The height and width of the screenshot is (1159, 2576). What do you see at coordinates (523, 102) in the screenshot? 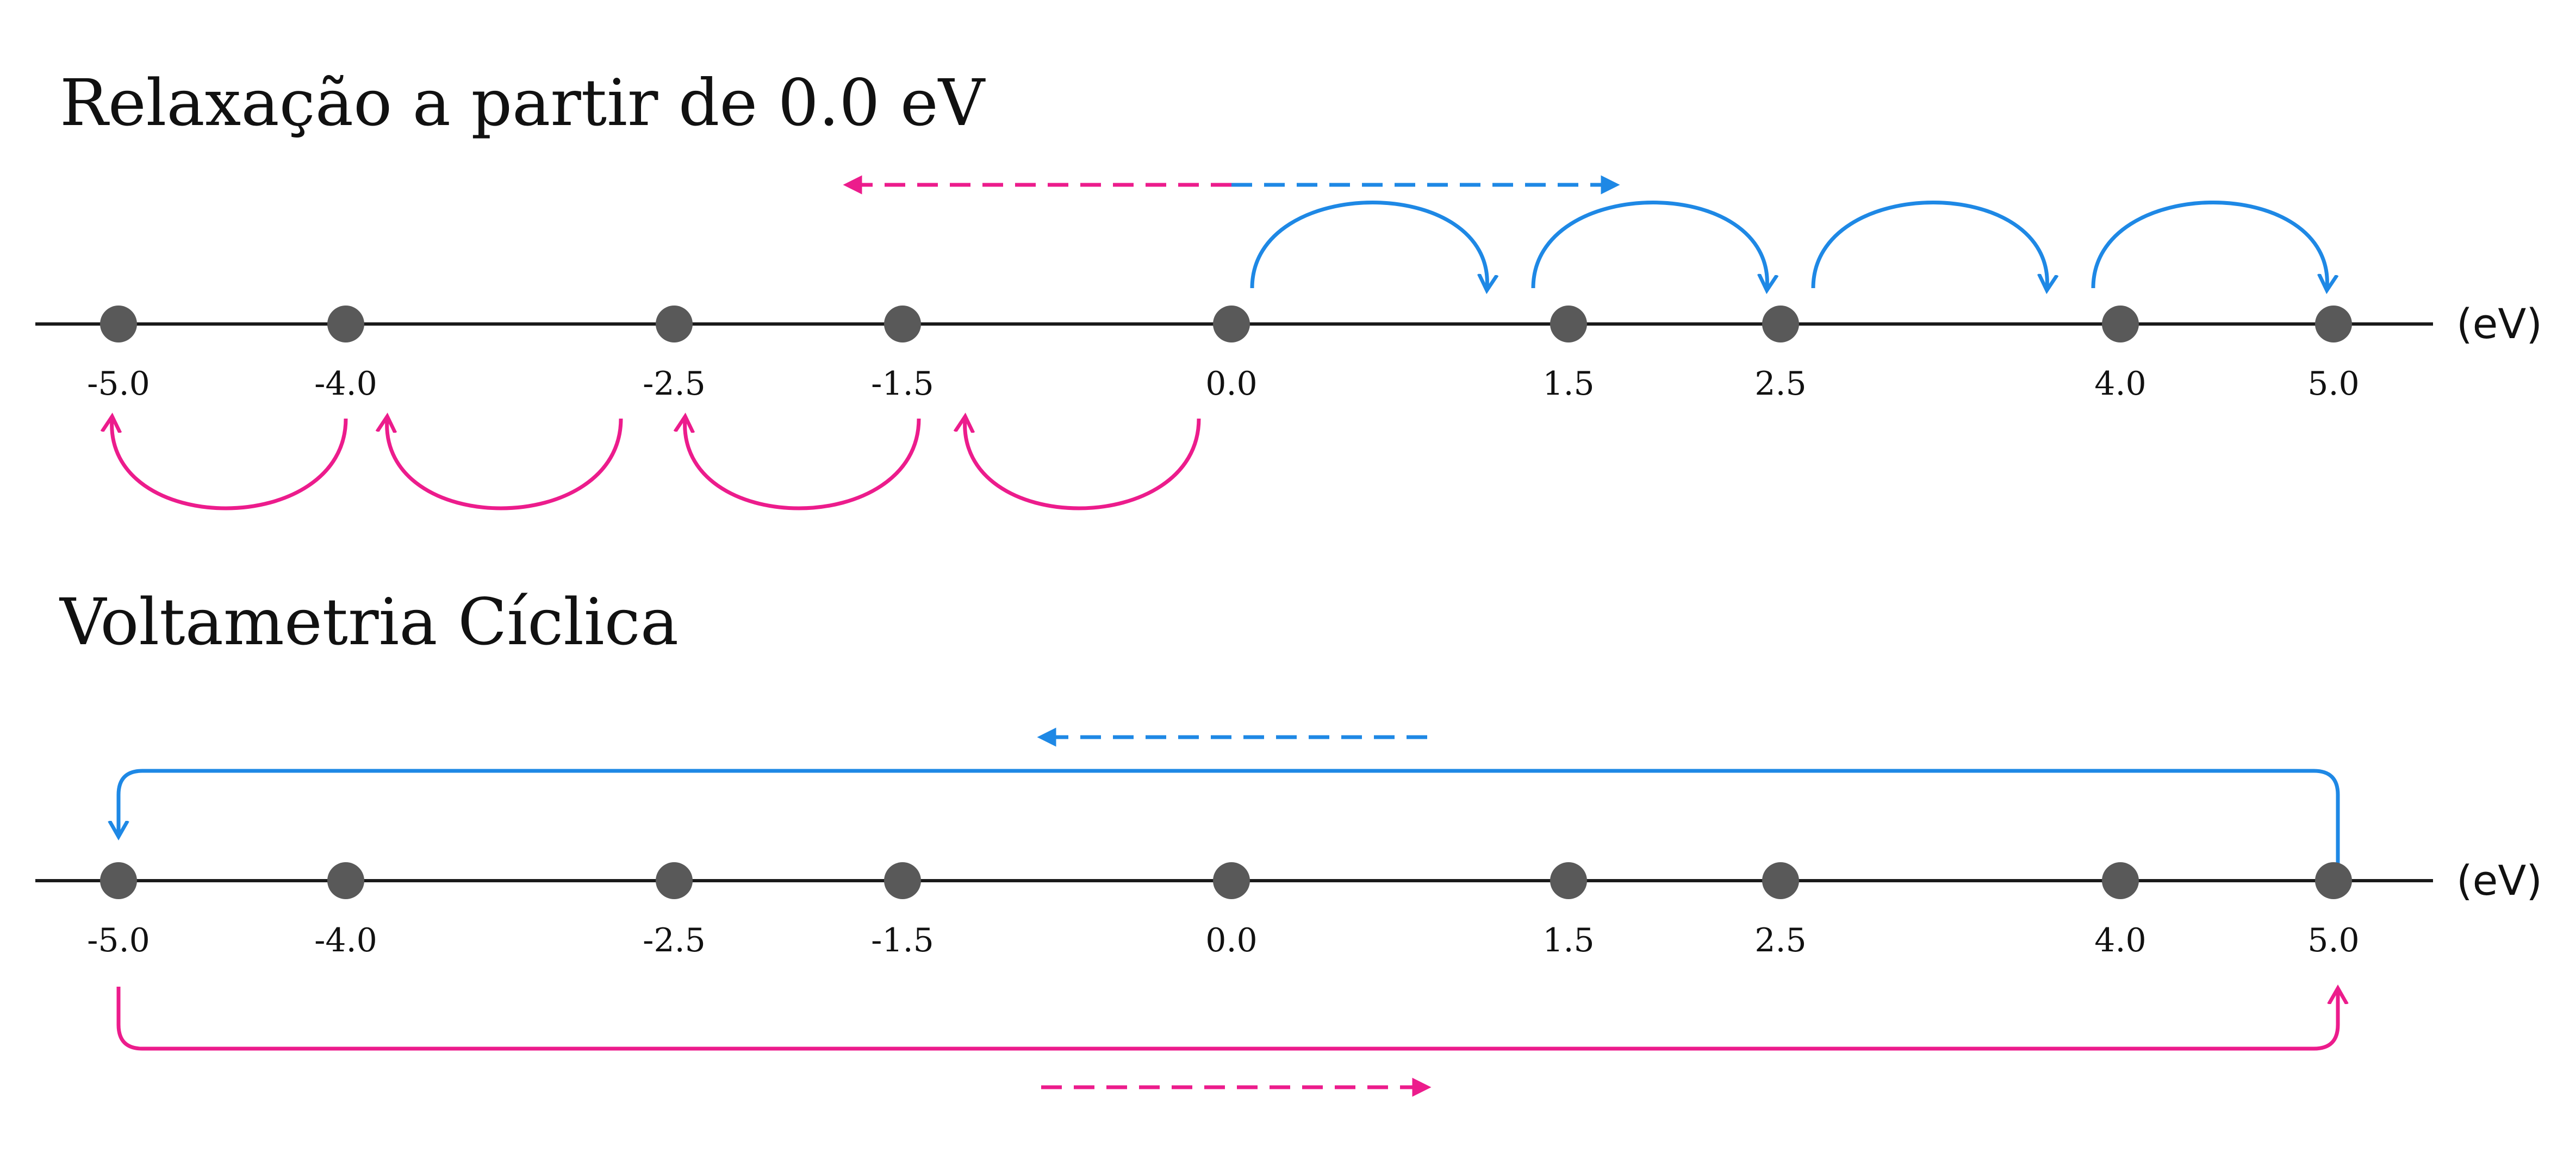
I see `relaxation-title: Relaxação a partir de 0.0 eV` at bounding box center [523, 102].